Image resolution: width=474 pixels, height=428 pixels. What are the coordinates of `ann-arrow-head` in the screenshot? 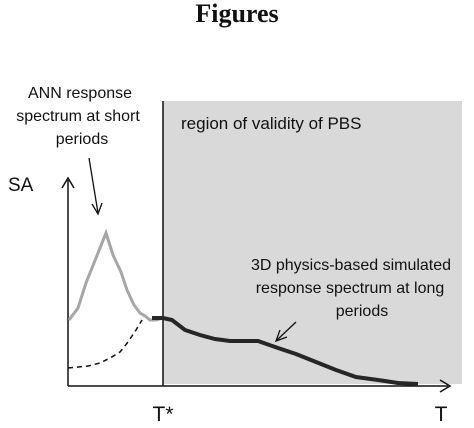 It's located at (97, 209).